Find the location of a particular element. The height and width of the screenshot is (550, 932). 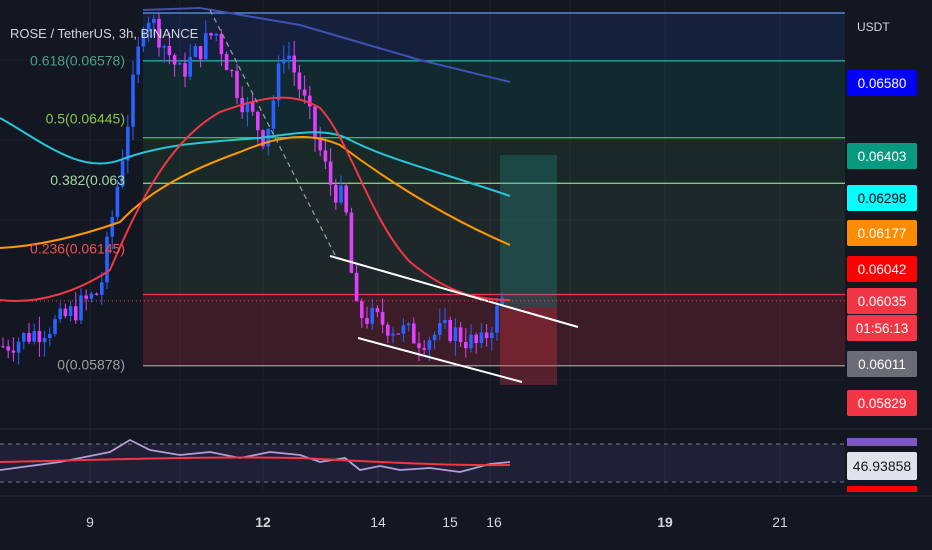

rsi-lower-badge-edge is located at coordinates (882, 489).